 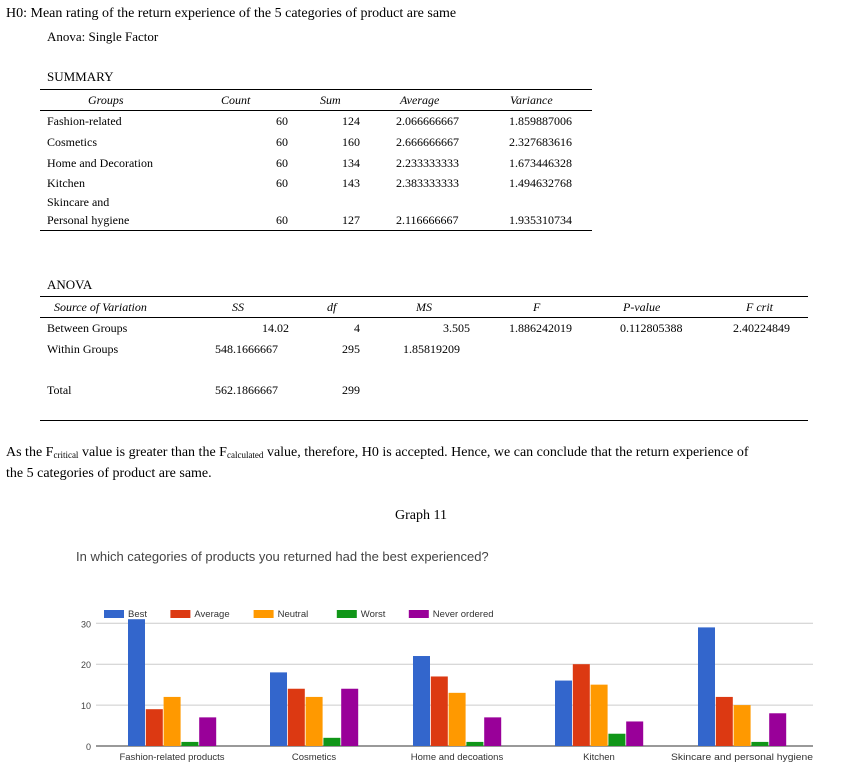 I want to click on summary-variance-value: 1.859887006, so click(x=540, y=121).